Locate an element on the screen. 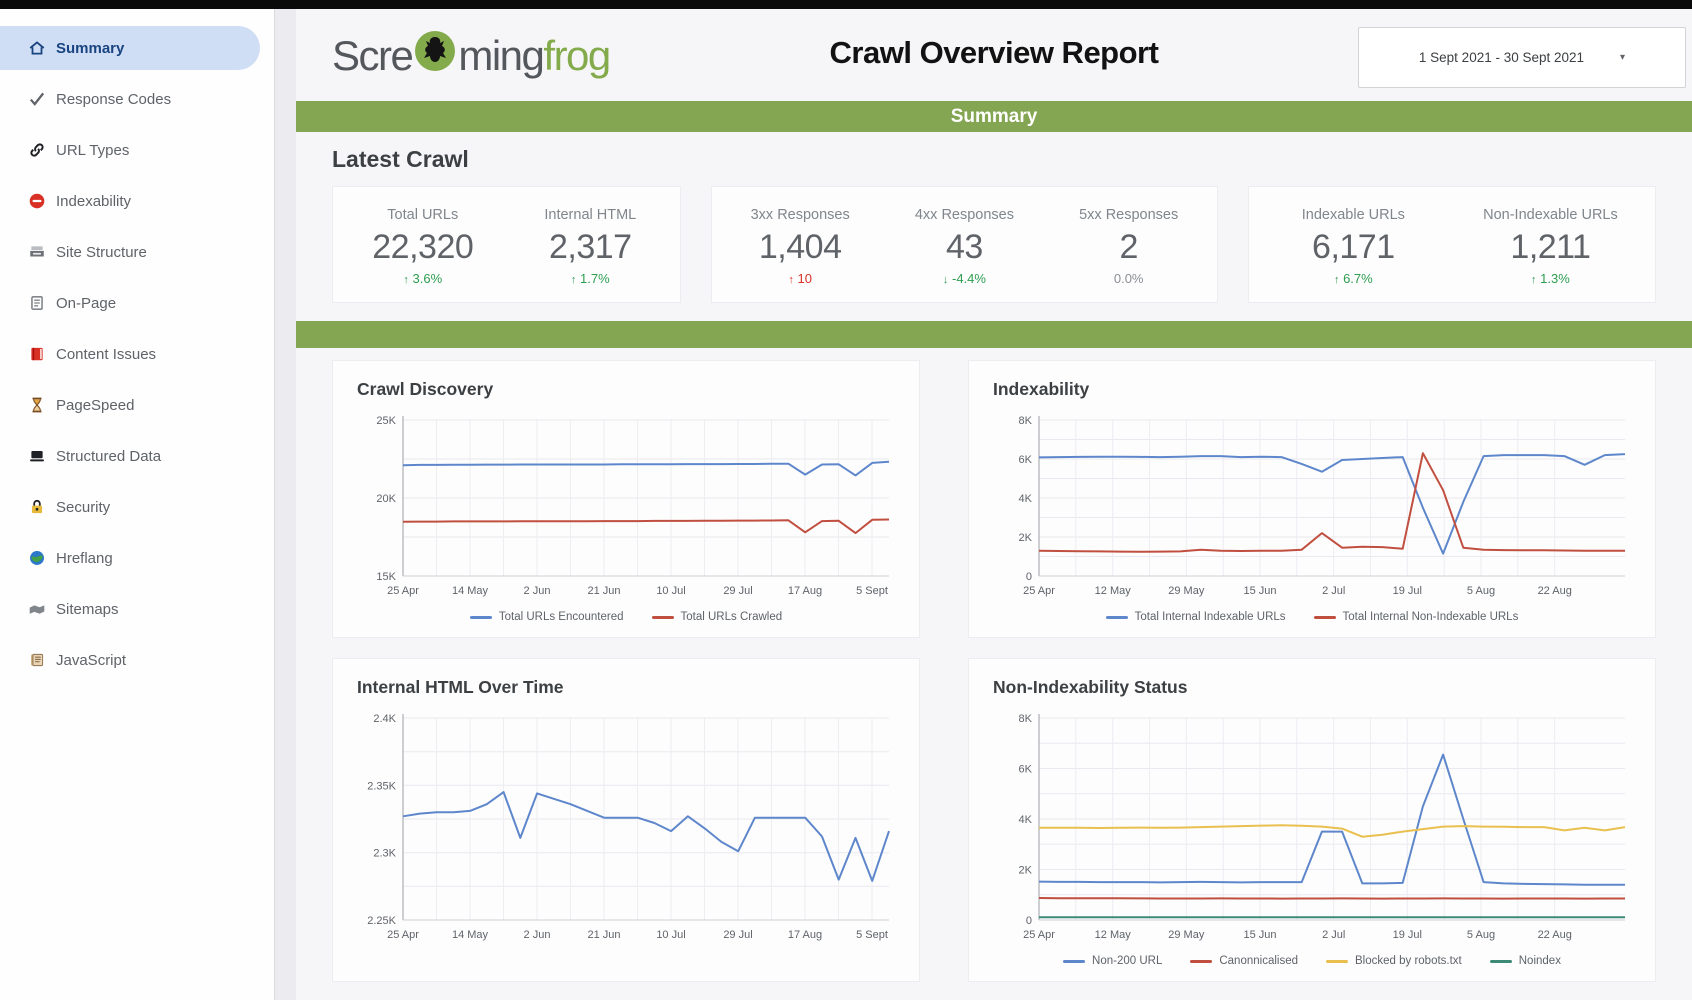 This screenshot has width=1692, height=1000. legend-item: Canonnicalised is located at coordinates (1244, 961).